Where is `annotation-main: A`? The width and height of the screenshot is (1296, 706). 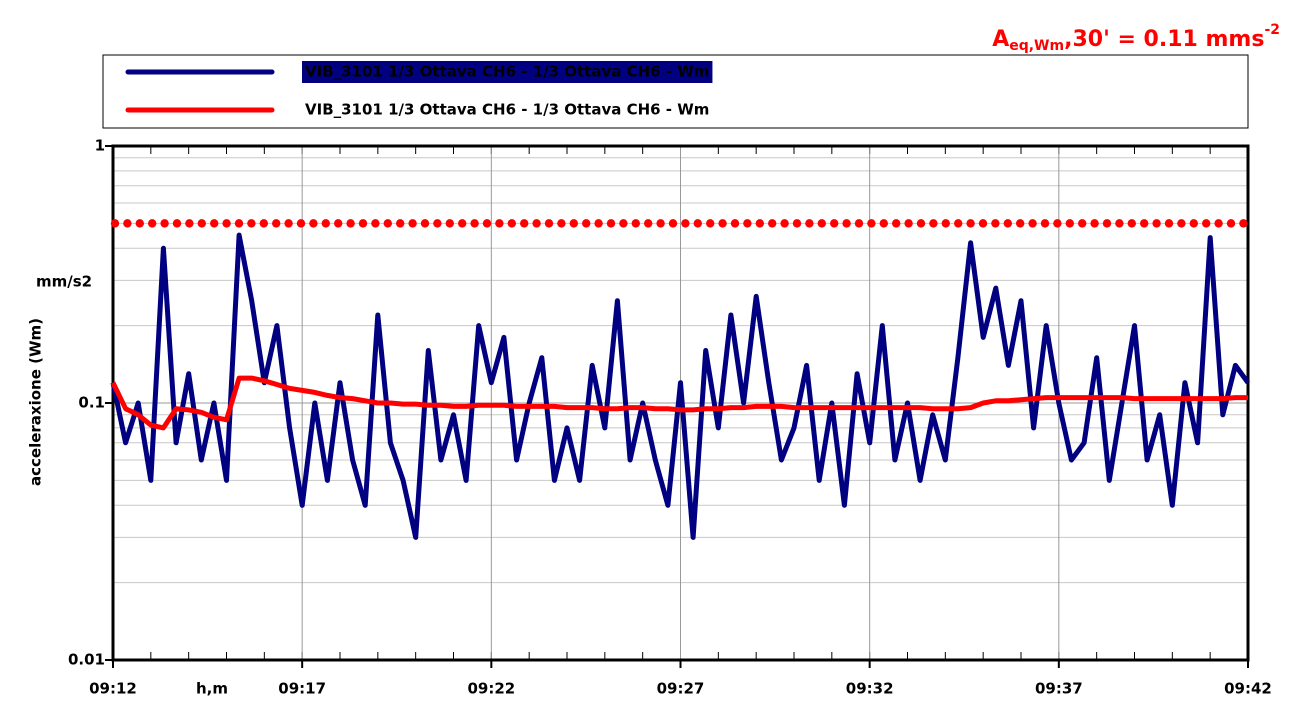 annotation-main: A is located at coordinates (1000, 39).